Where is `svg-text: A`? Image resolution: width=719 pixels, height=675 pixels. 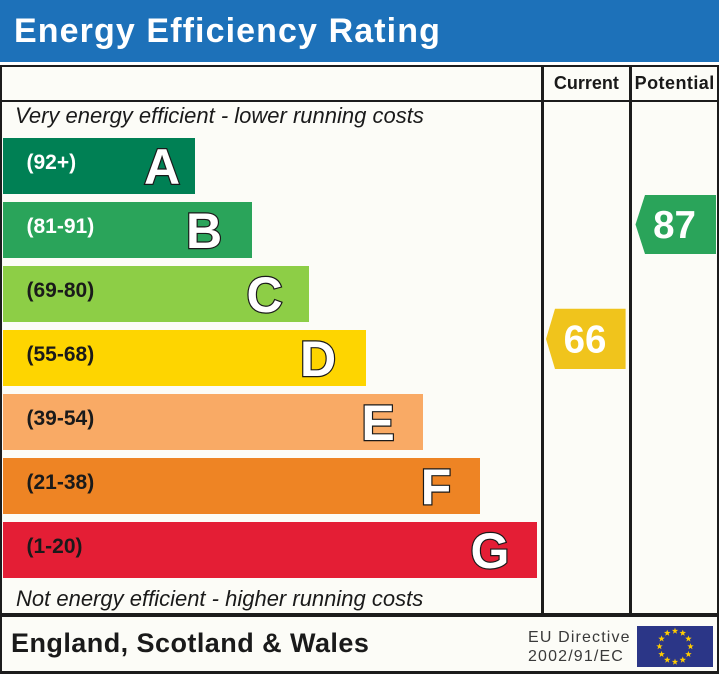
svg-text: A is located at coordinates (162, 167).